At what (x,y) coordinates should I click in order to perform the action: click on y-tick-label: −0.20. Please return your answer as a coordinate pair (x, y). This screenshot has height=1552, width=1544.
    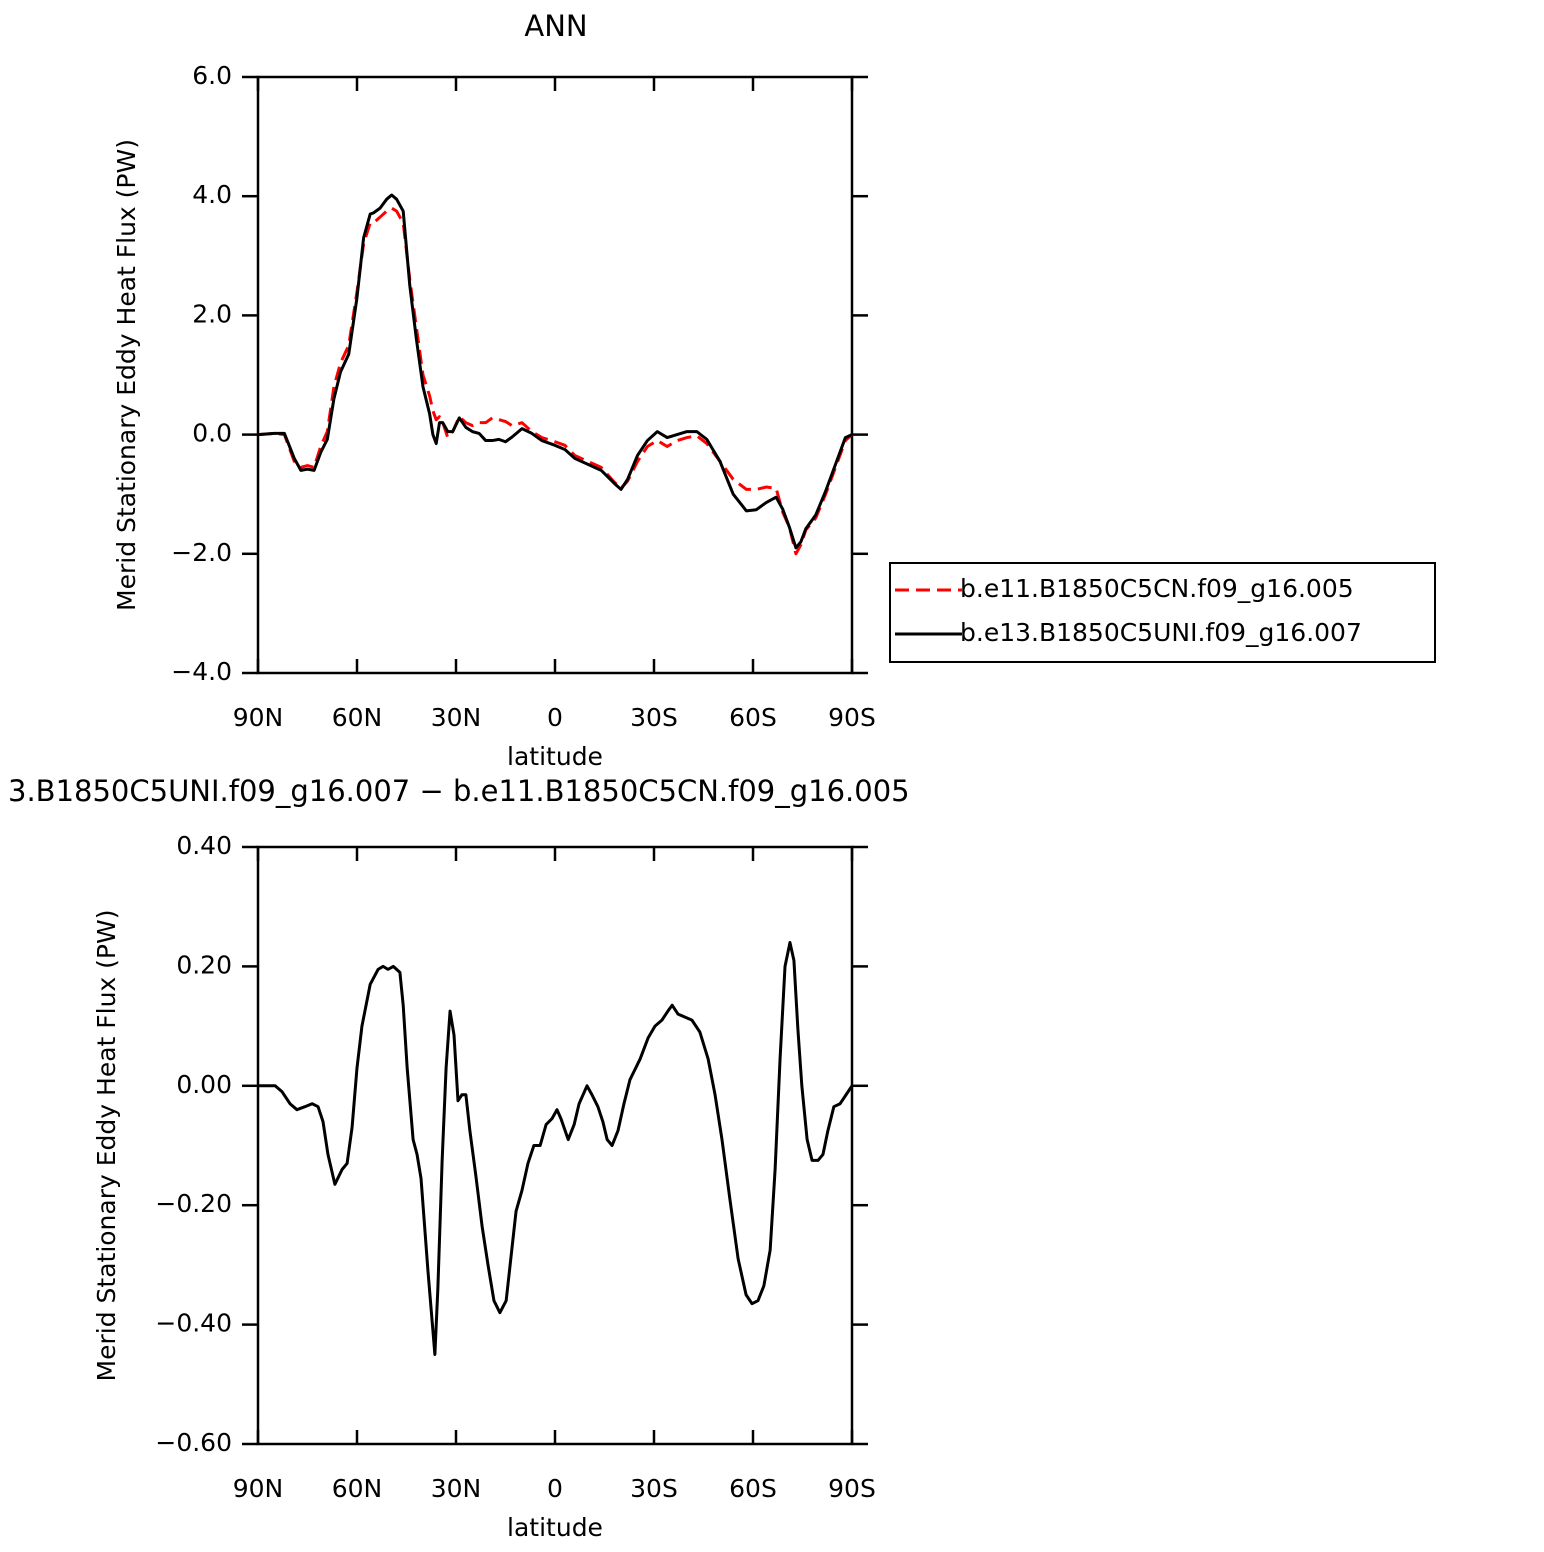
    Looking at the image, I should click on (193, 1203).